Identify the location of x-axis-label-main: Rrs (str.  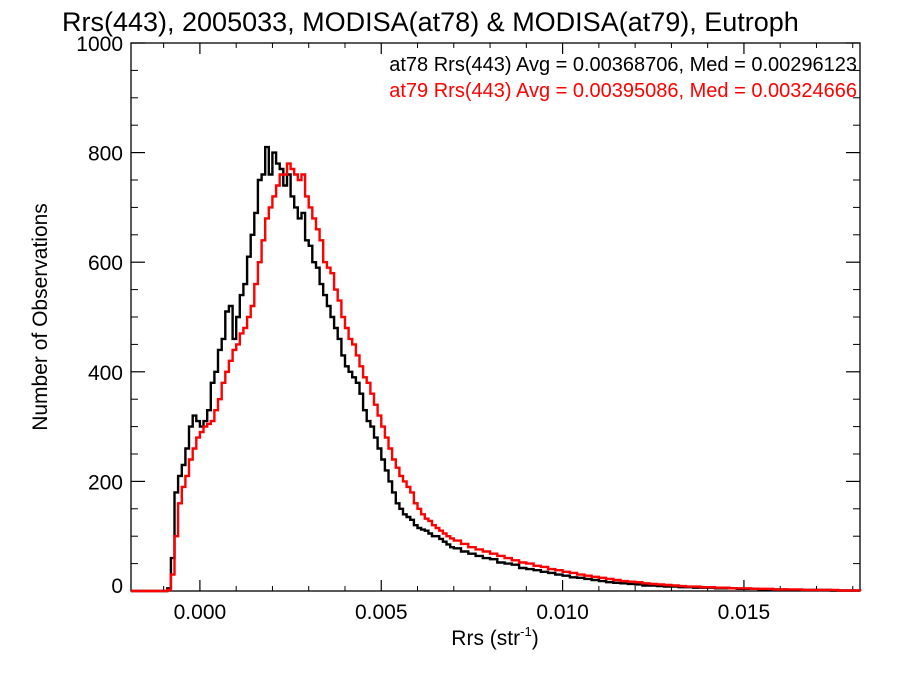
(485, 638).